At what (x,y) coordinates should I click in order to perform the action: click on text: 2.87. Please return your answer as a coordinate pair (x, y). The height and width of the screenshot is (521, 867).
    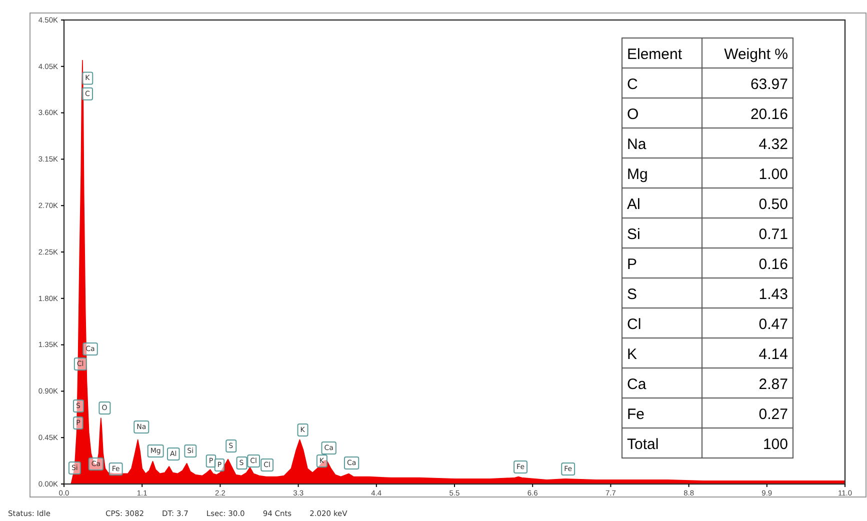
    Looking at the image, I should click on (773, 384).